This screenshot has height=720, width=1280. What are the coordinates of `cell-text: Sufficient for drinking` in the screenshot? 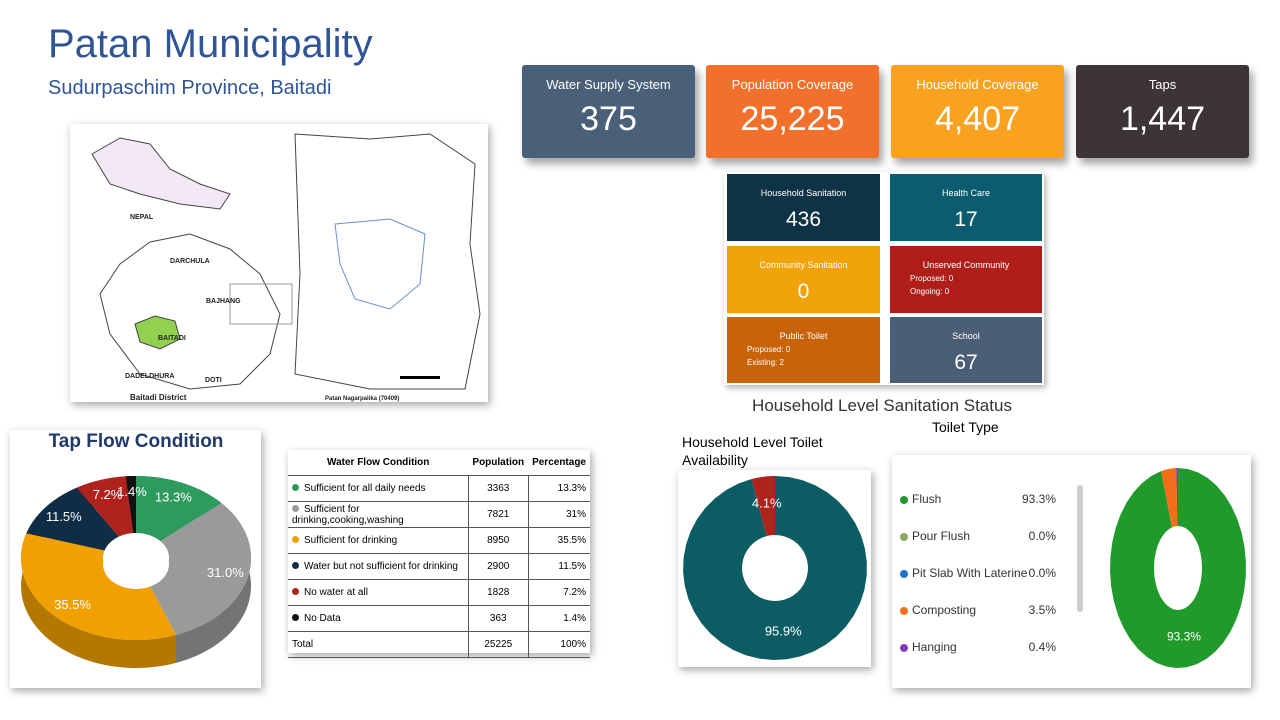 It's located at (351, 540).